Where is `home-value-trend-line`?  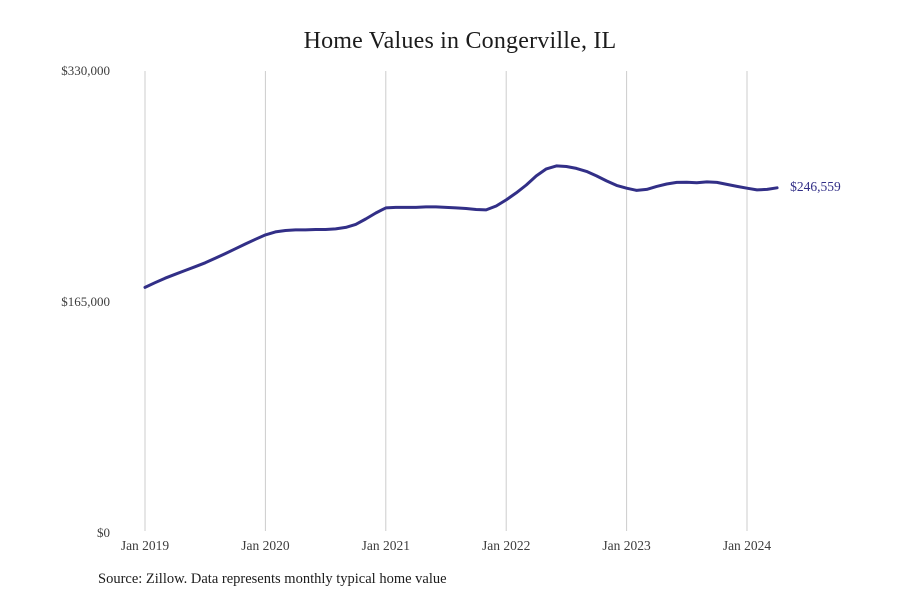 home-value-trend-line is located at coordinates (461, 226).